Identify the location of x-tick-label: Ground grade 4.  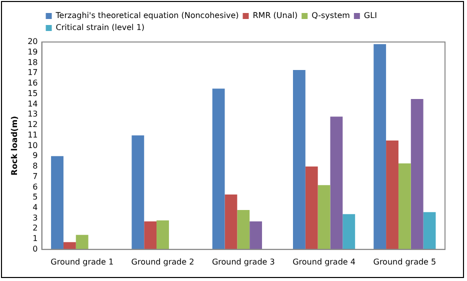
(324, 261).